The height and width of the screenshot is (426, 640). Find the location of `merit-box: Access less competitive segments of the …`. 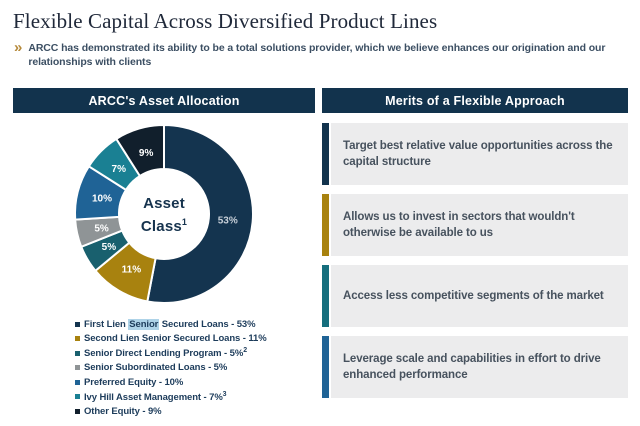

merit-box: Access less competitive segments of the … is located at coordinates (479, 296).